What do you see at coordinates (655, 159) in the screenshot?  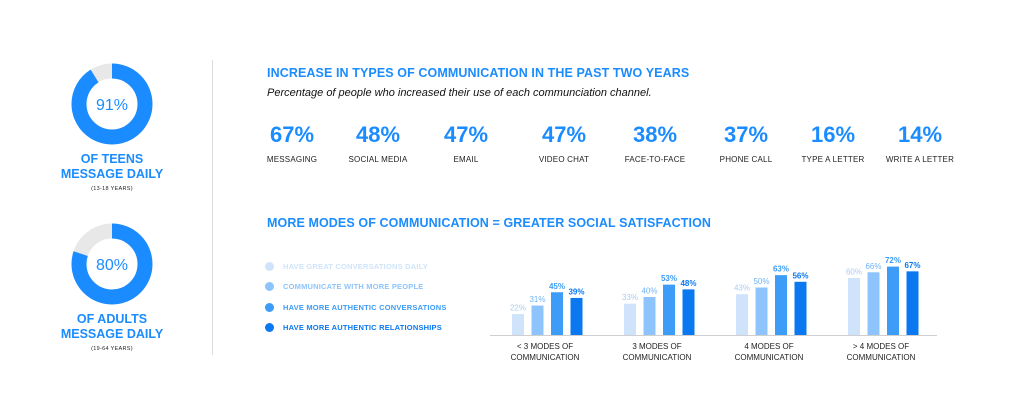 I see `stat-label: FACE-TO-FACE` at bounding box center [655, 159].